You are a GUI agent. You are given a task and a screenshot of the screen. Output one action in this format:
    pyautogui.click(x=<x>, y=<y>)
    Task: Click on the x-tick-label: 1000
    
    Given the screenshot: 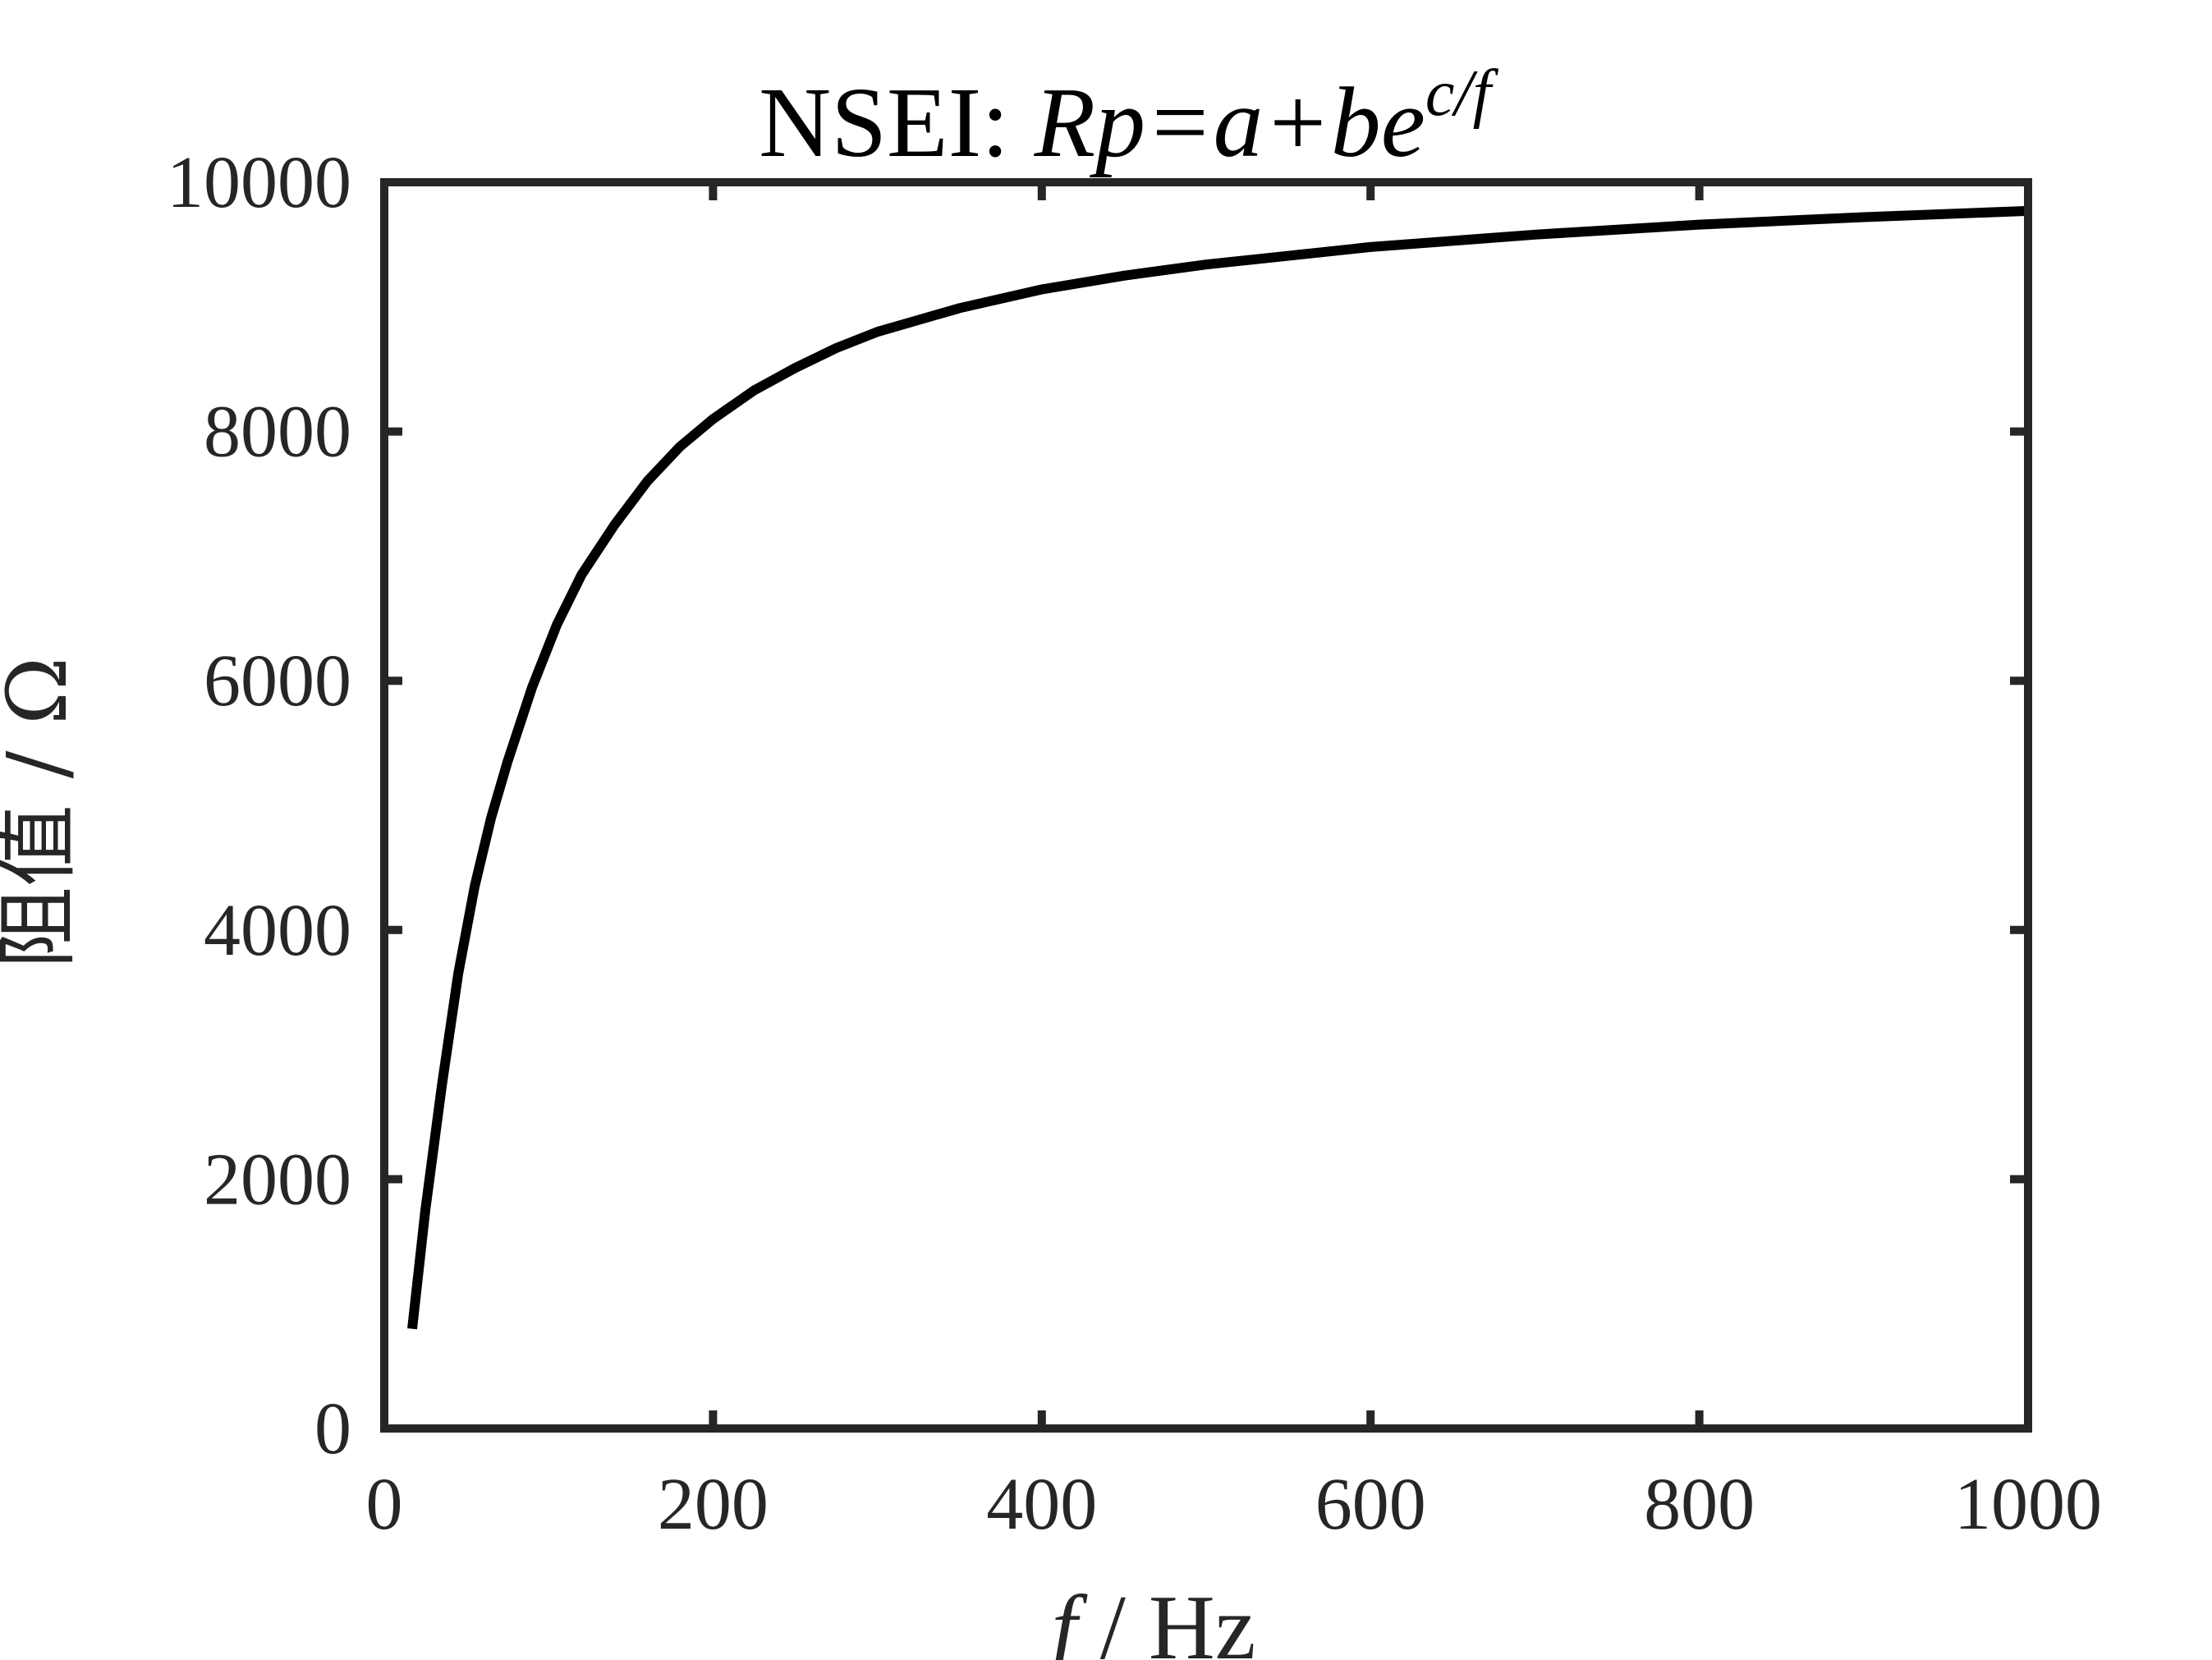 What is the action you would take?
    pyautogui.click(x=2028, y=1504)
    